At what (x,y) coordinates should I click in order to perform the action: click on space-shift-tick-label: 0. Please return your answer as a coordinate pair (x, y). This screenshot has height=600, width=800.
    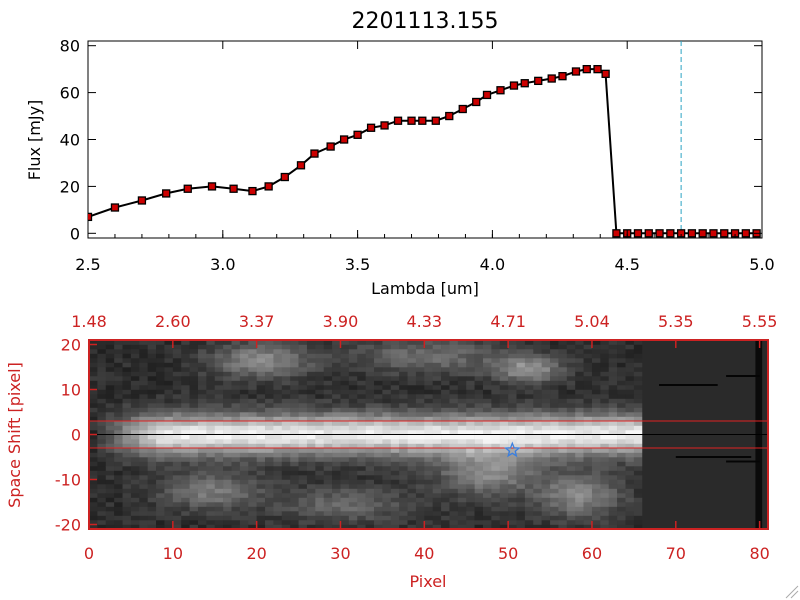
    Looking at the image, I should click on (76, 435).